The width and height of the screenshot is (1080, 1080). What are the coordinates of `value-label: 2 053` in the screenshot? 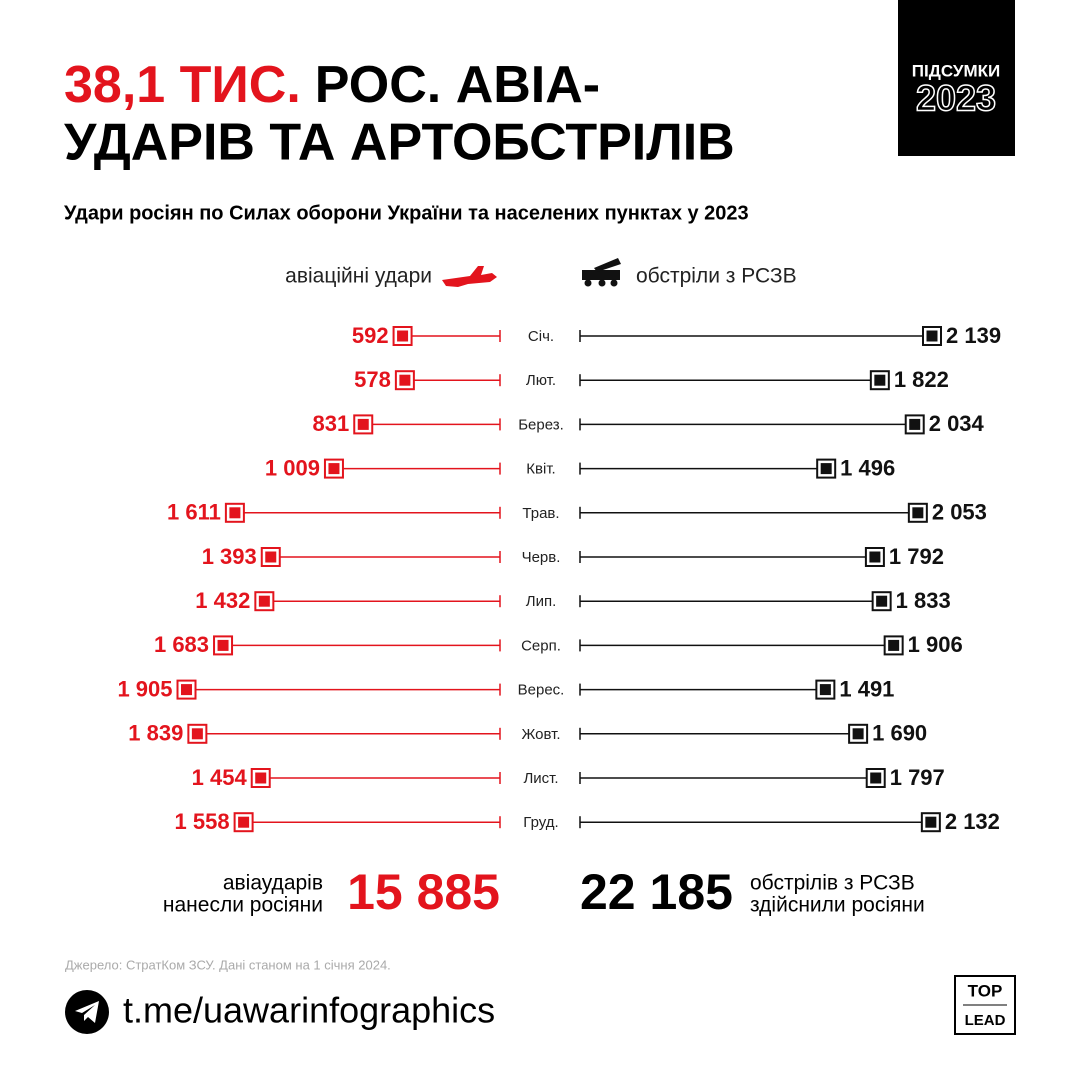 It's located at (959, 512).